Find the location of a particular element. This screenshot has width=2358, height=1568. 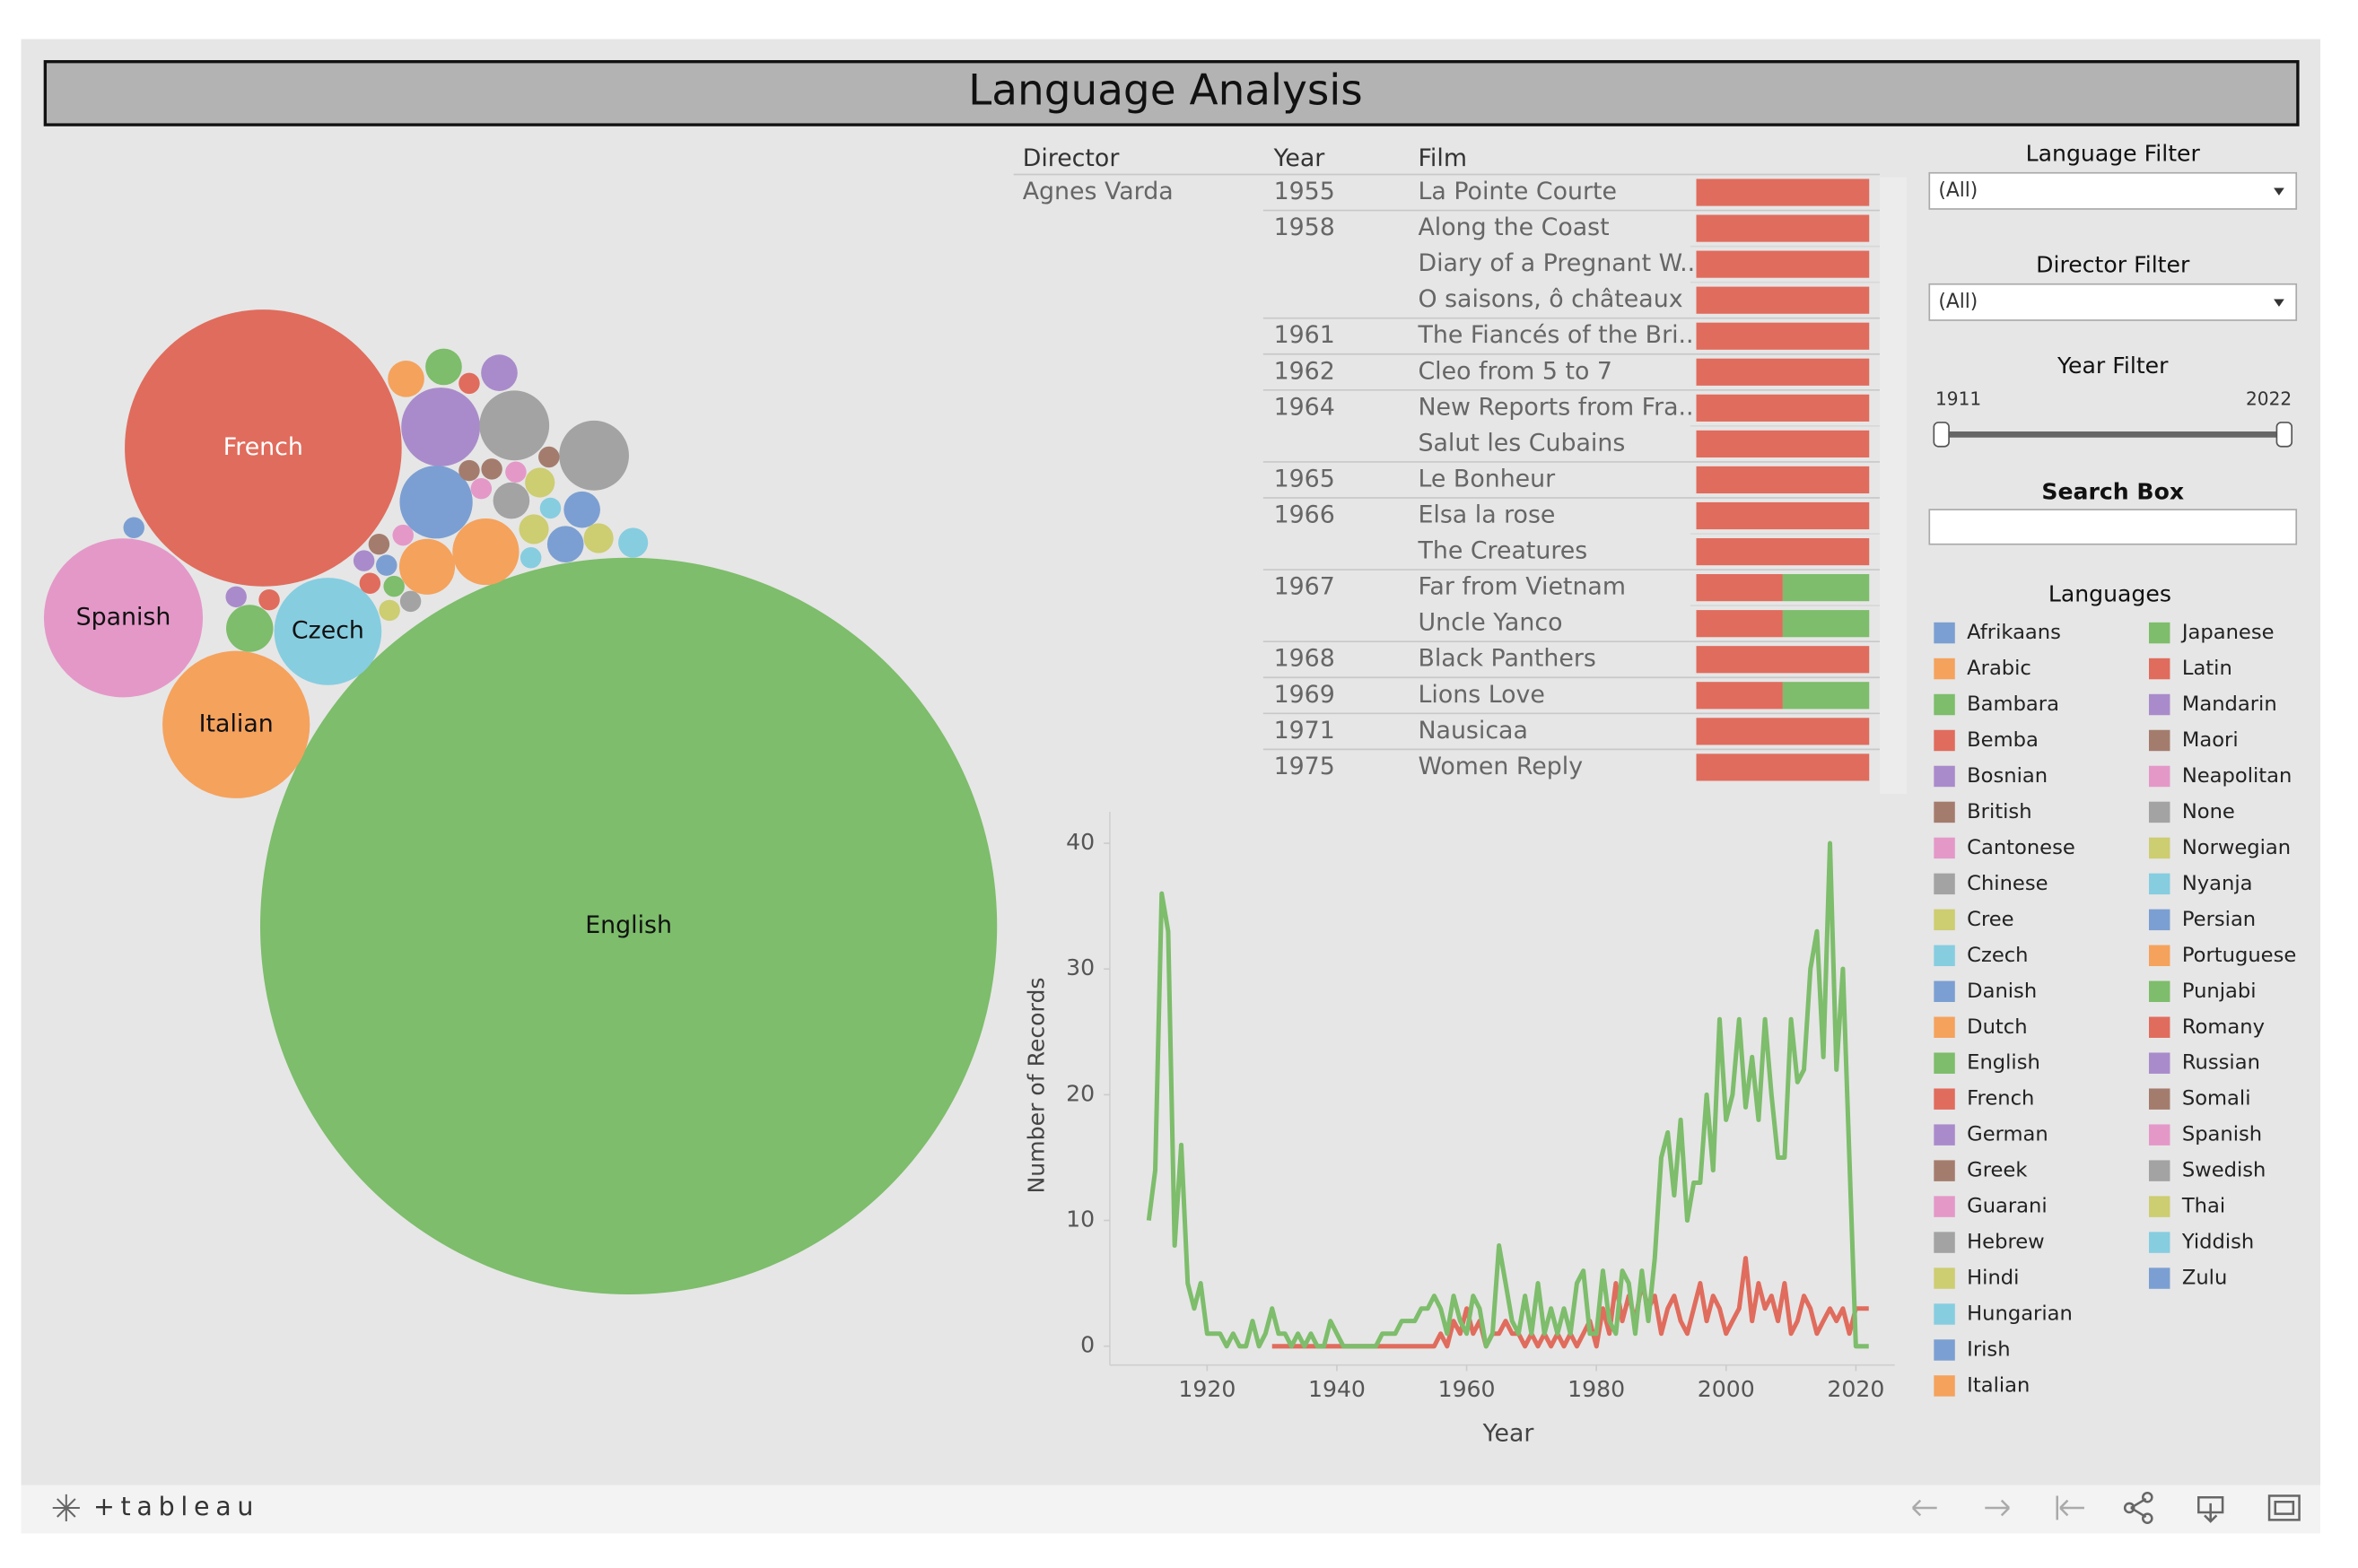

legend-label: Bosnian is located at coordinates (2008, 776).